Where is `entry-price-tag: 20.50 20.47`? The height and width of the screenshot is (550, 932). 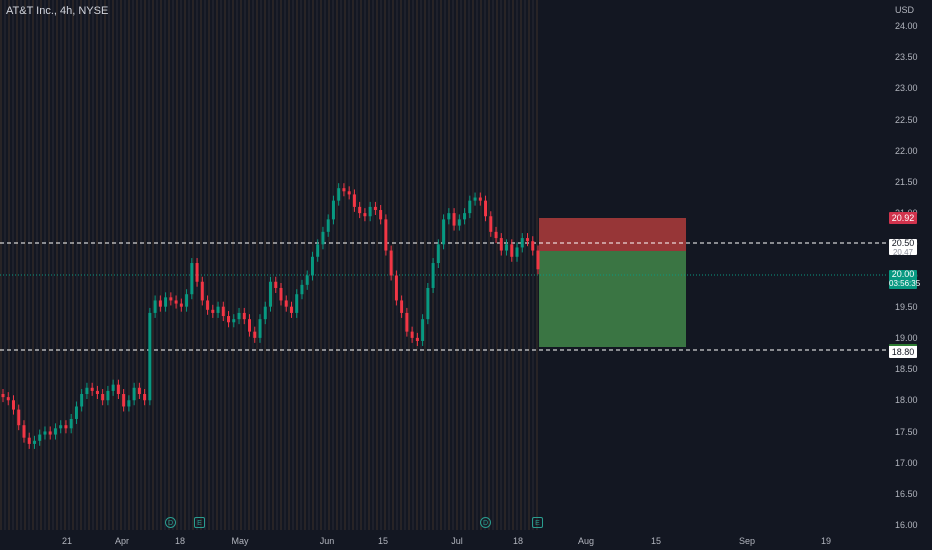 entry-price-tag: 20.50 20.47 is located at coordinates (903, 248).